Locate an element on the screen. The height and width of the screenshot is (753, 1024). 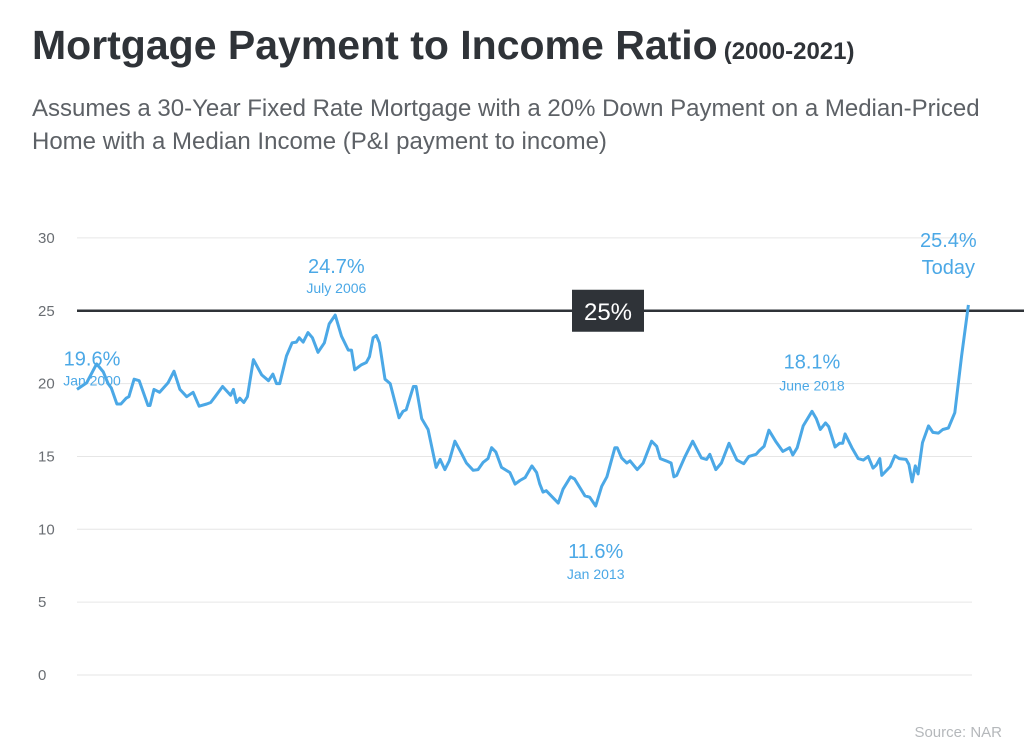
y-tick-label: 25 is located at coordinates (46, 311).